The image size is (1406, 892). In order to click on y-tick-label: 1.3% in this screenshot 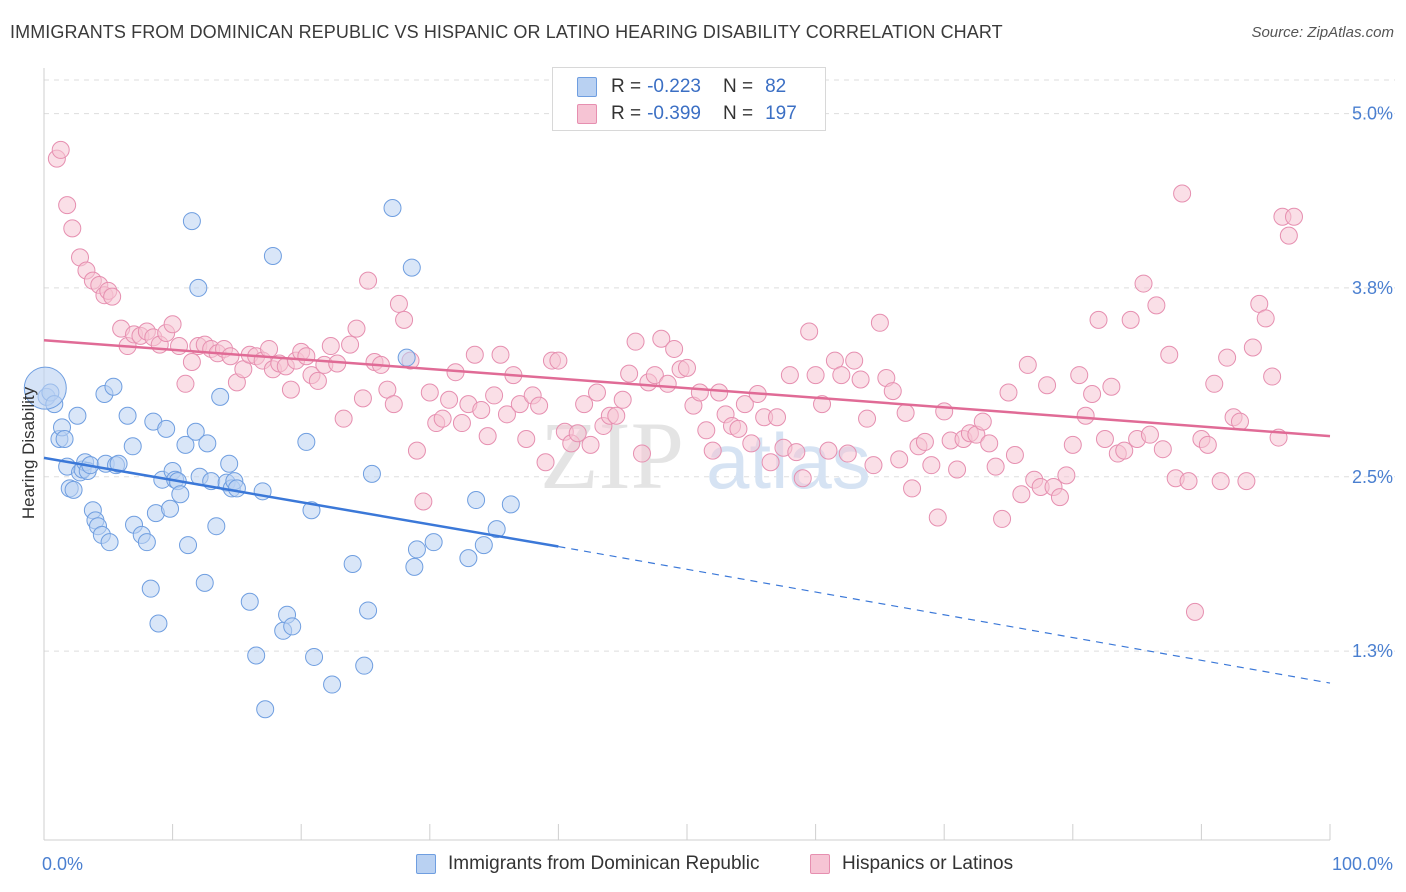, I will do `click(1372, 651)`.